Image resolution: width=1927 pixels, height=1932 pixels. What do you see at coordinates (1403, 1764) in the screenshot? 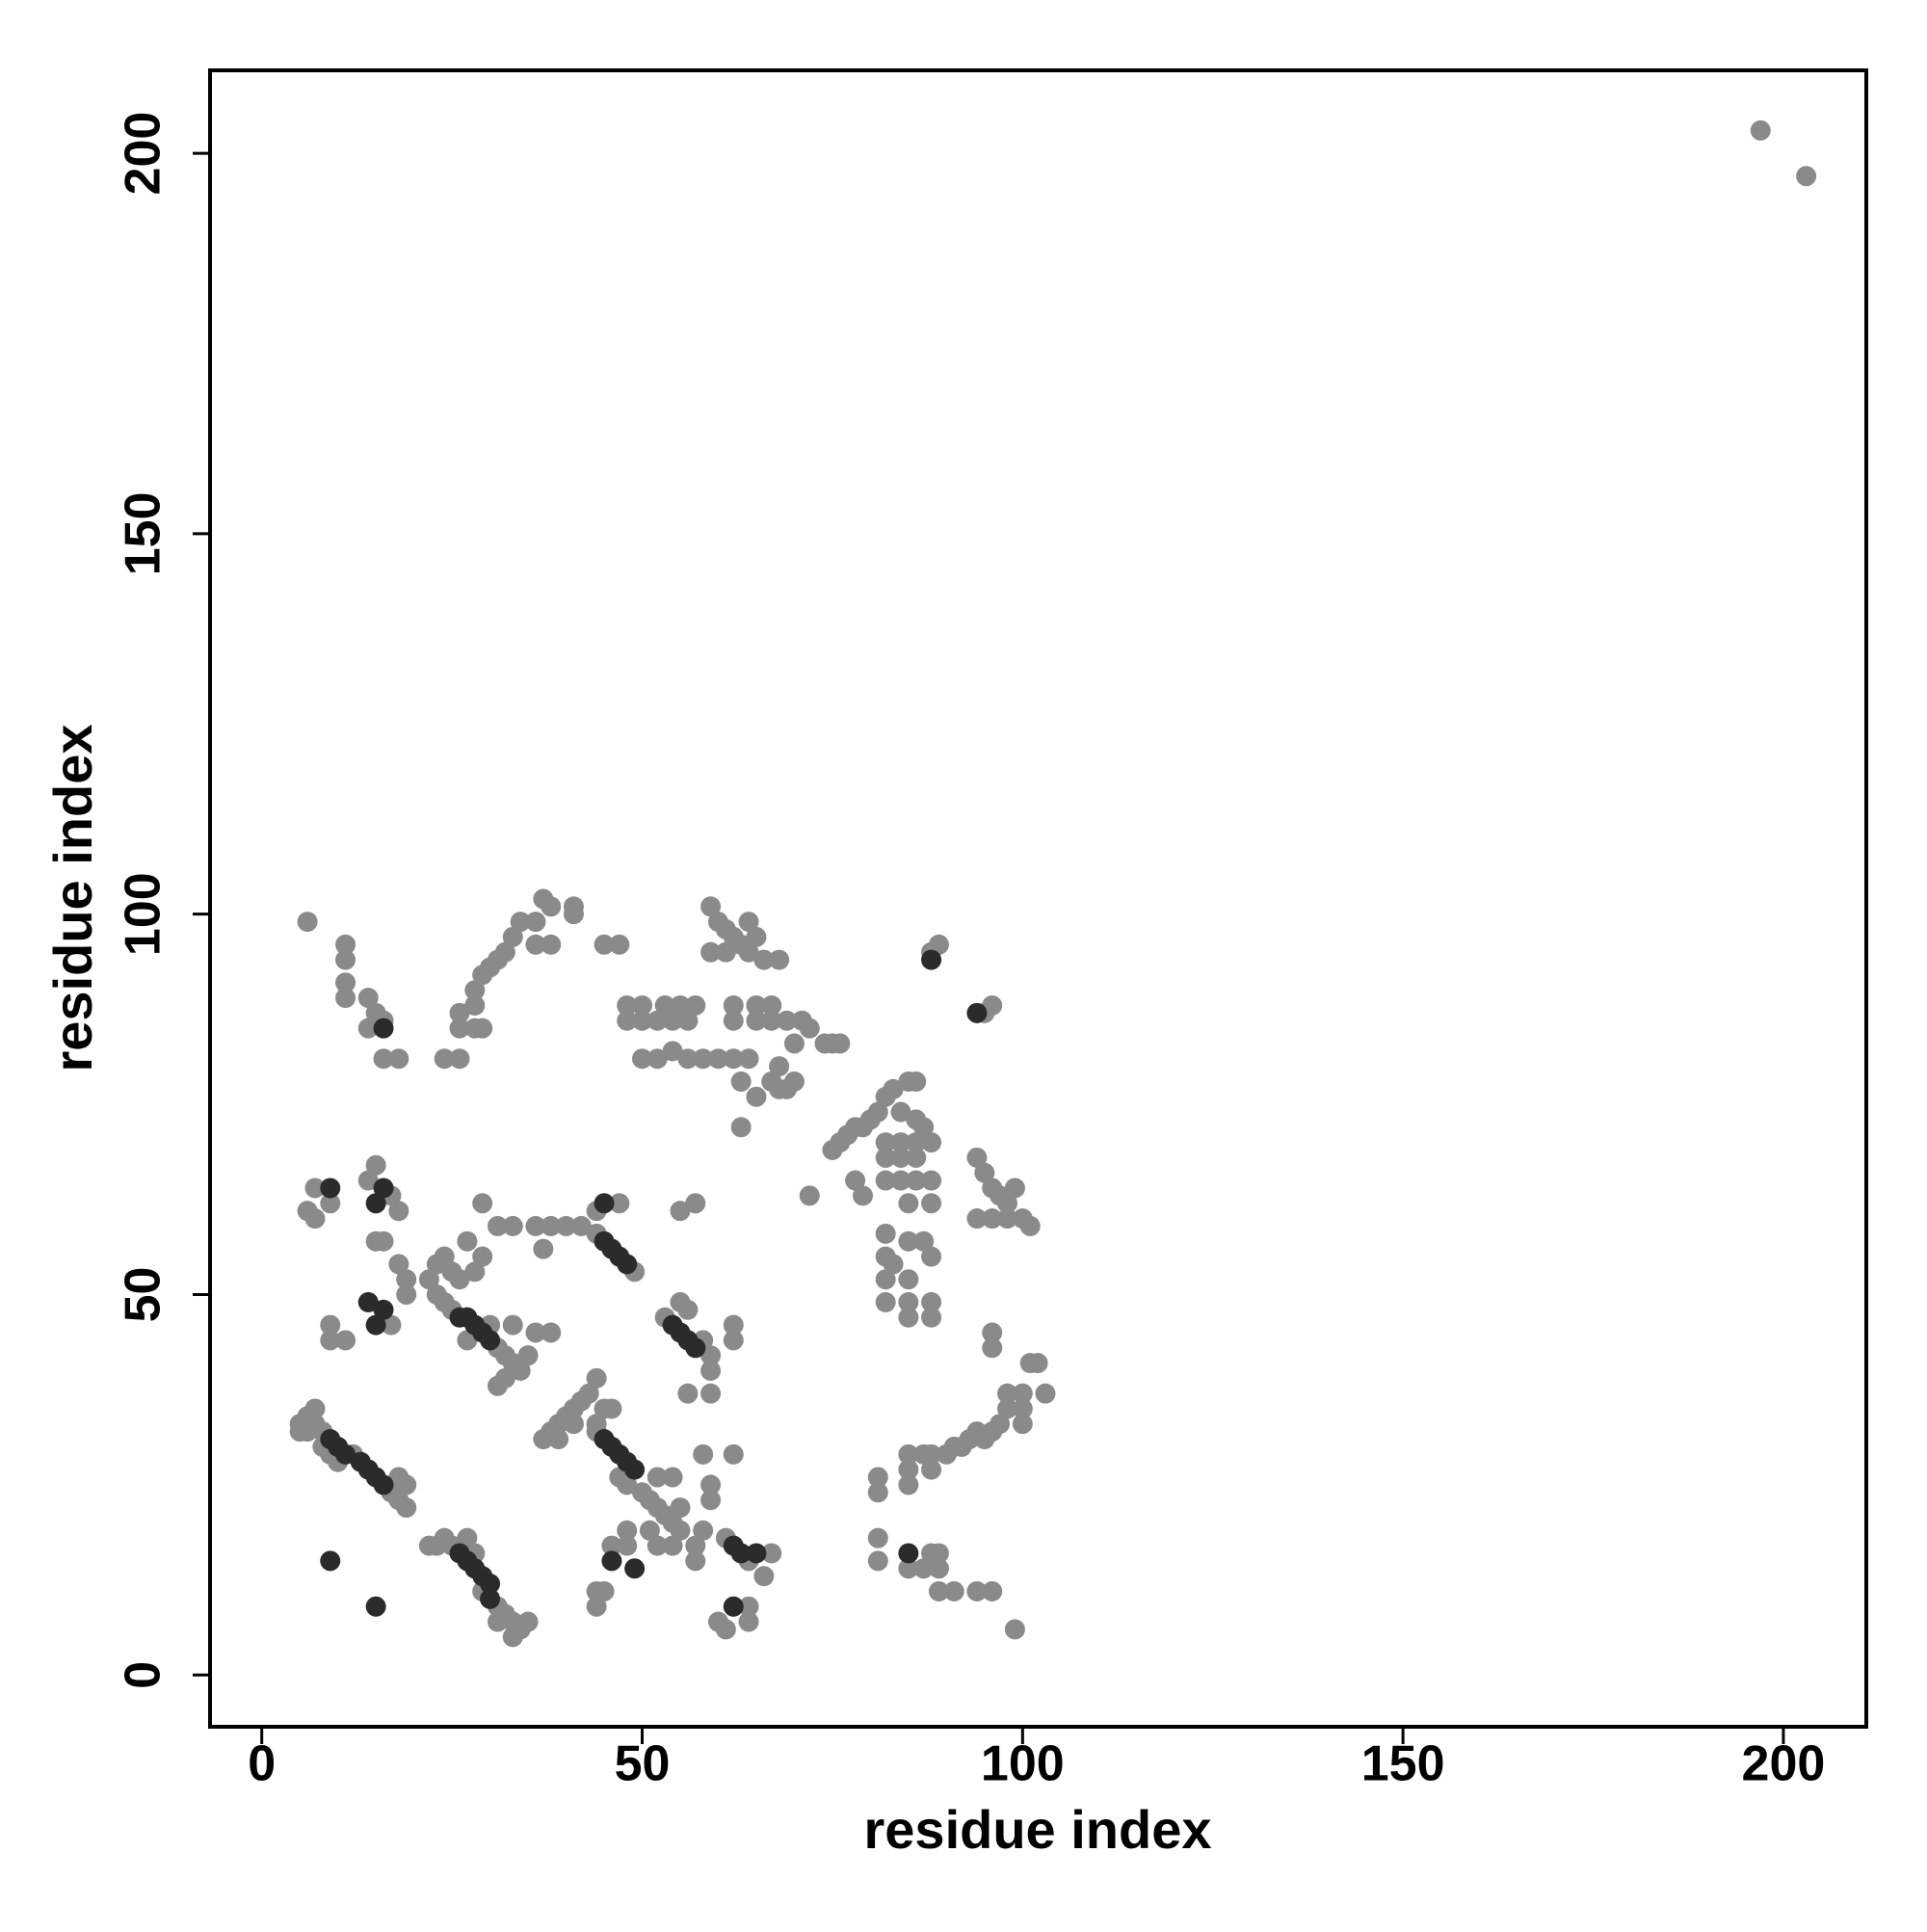
I see `x-tick-label: 150` at bounding box center [1403, 1764].